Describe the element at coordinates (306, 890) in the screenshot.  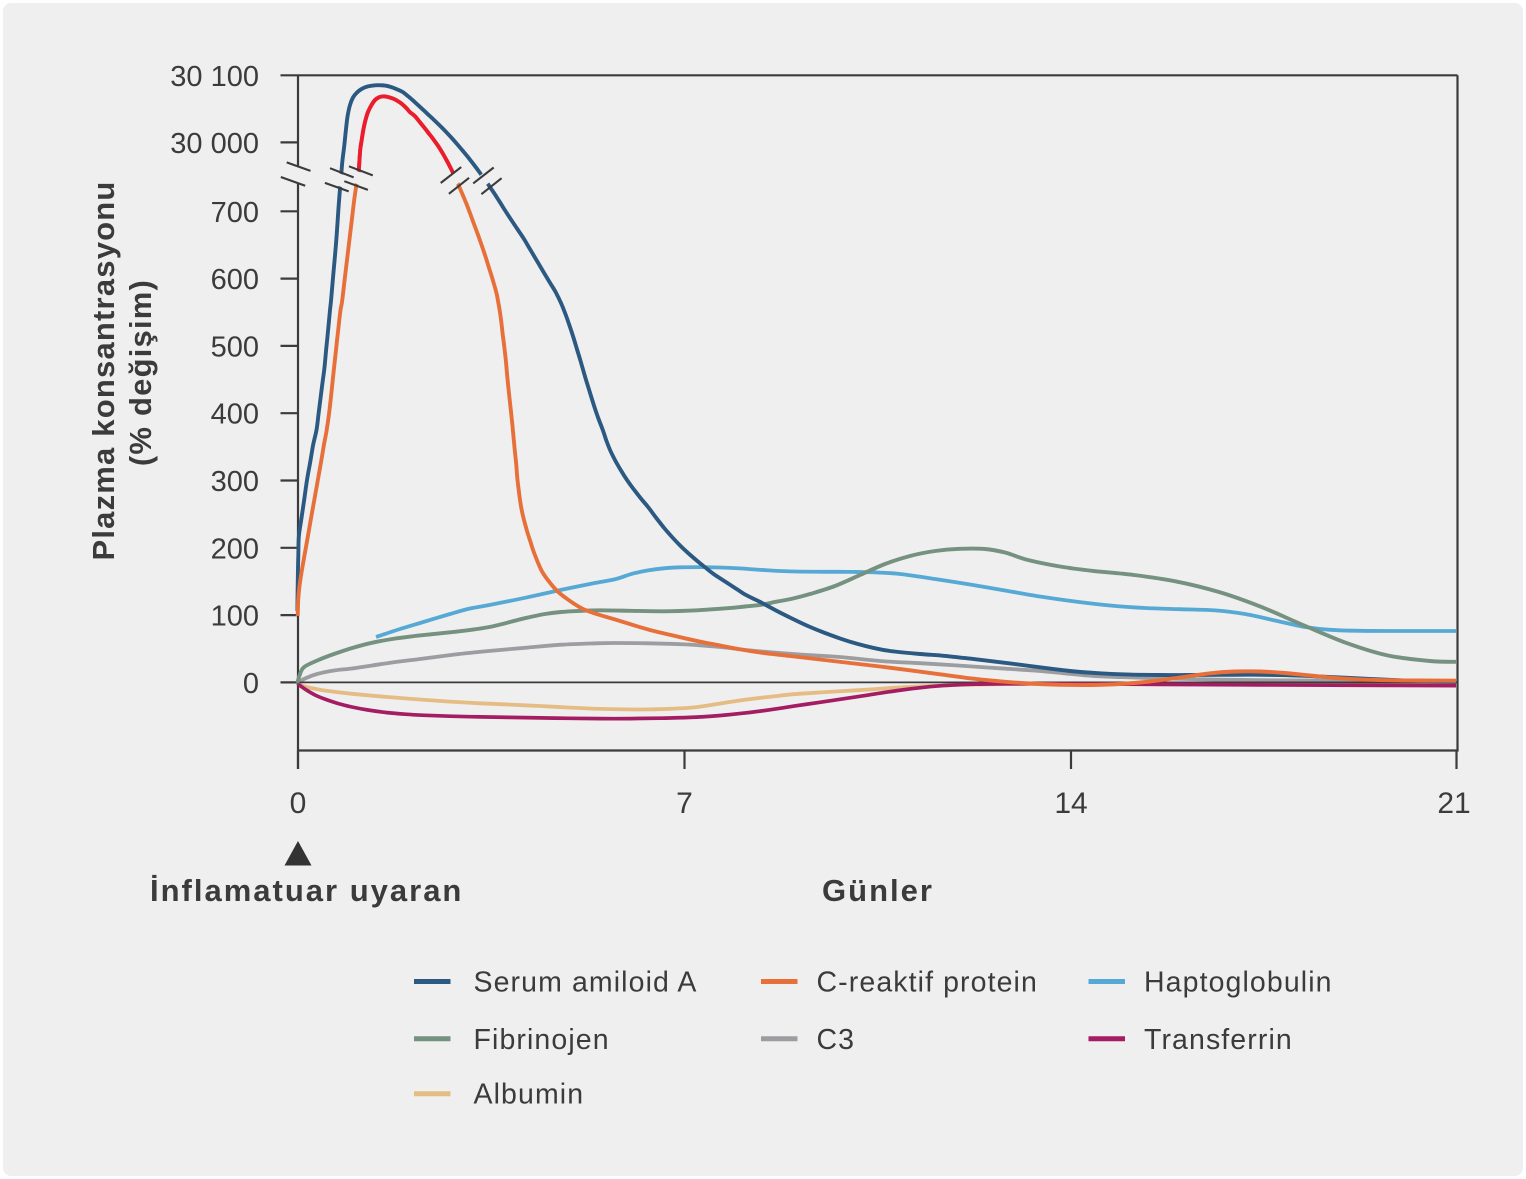
I see `svg-text: İnflamatuar uyaran` at that location.